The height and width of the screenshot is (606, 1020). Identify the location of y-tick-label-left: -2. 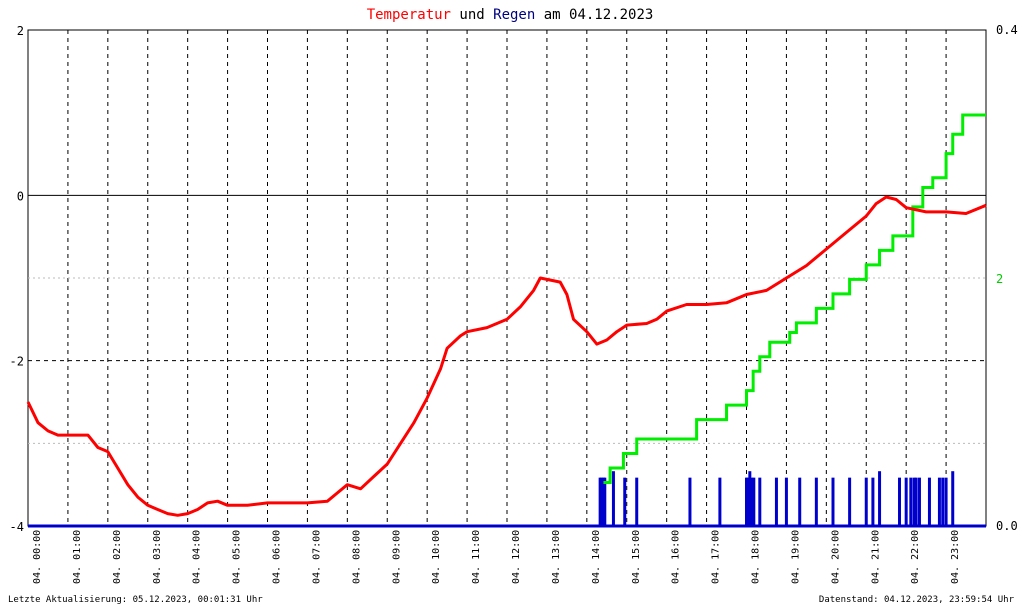
(17, 362).